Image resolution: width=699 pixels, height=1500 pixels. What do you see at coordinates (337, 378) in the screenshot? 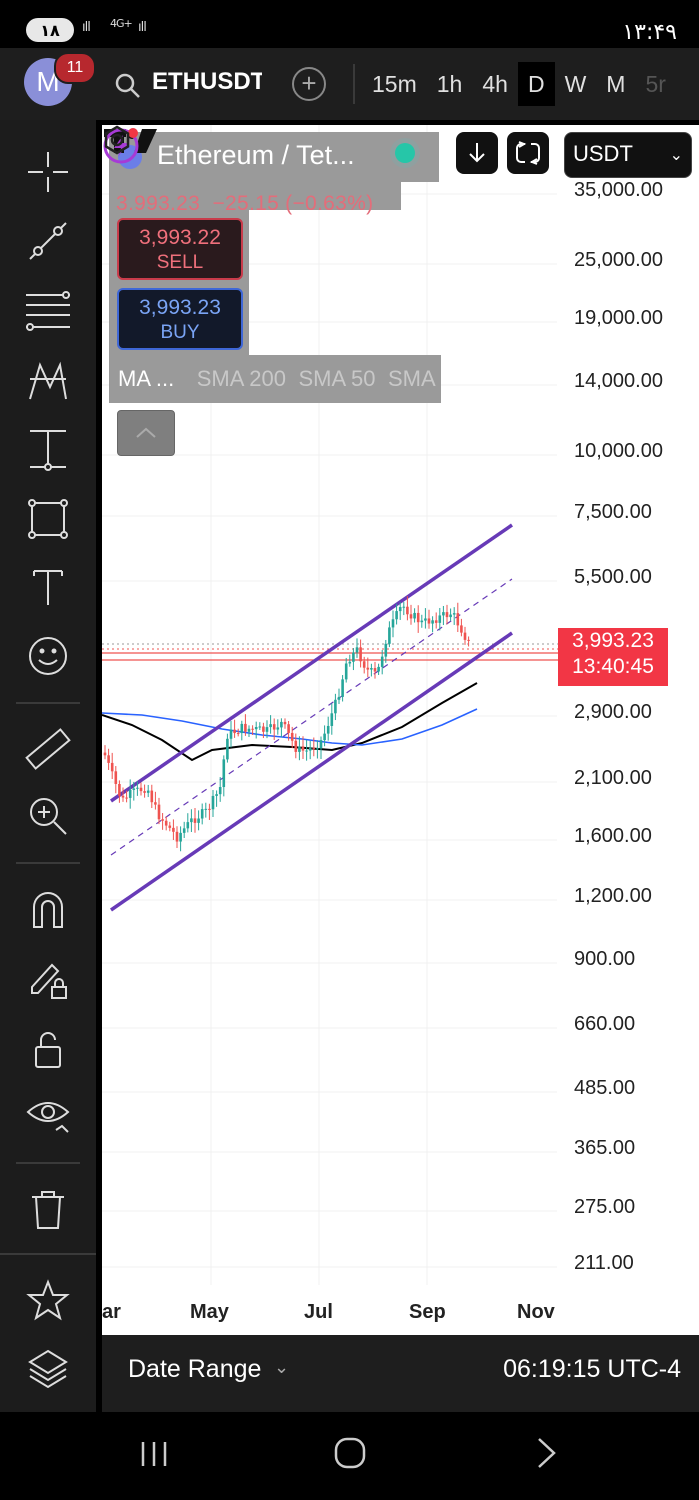
I see `indicator-sma-50: SMA 50` at bounding box center [337, 378].